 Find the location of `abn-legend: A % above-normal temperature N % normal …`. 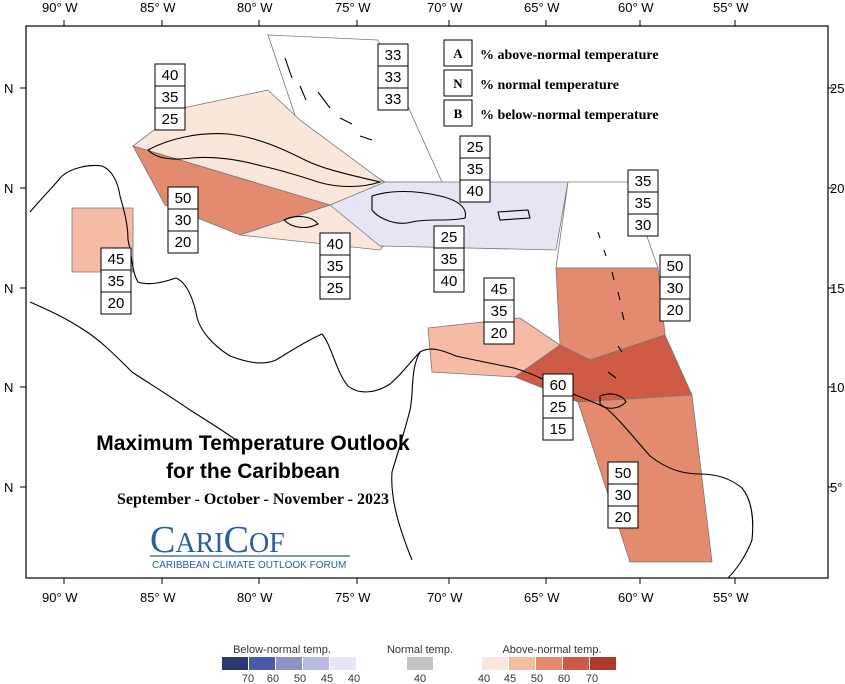

abn-legend: A % above-normal temperature N % normal … is located at coordinates (551, 83).